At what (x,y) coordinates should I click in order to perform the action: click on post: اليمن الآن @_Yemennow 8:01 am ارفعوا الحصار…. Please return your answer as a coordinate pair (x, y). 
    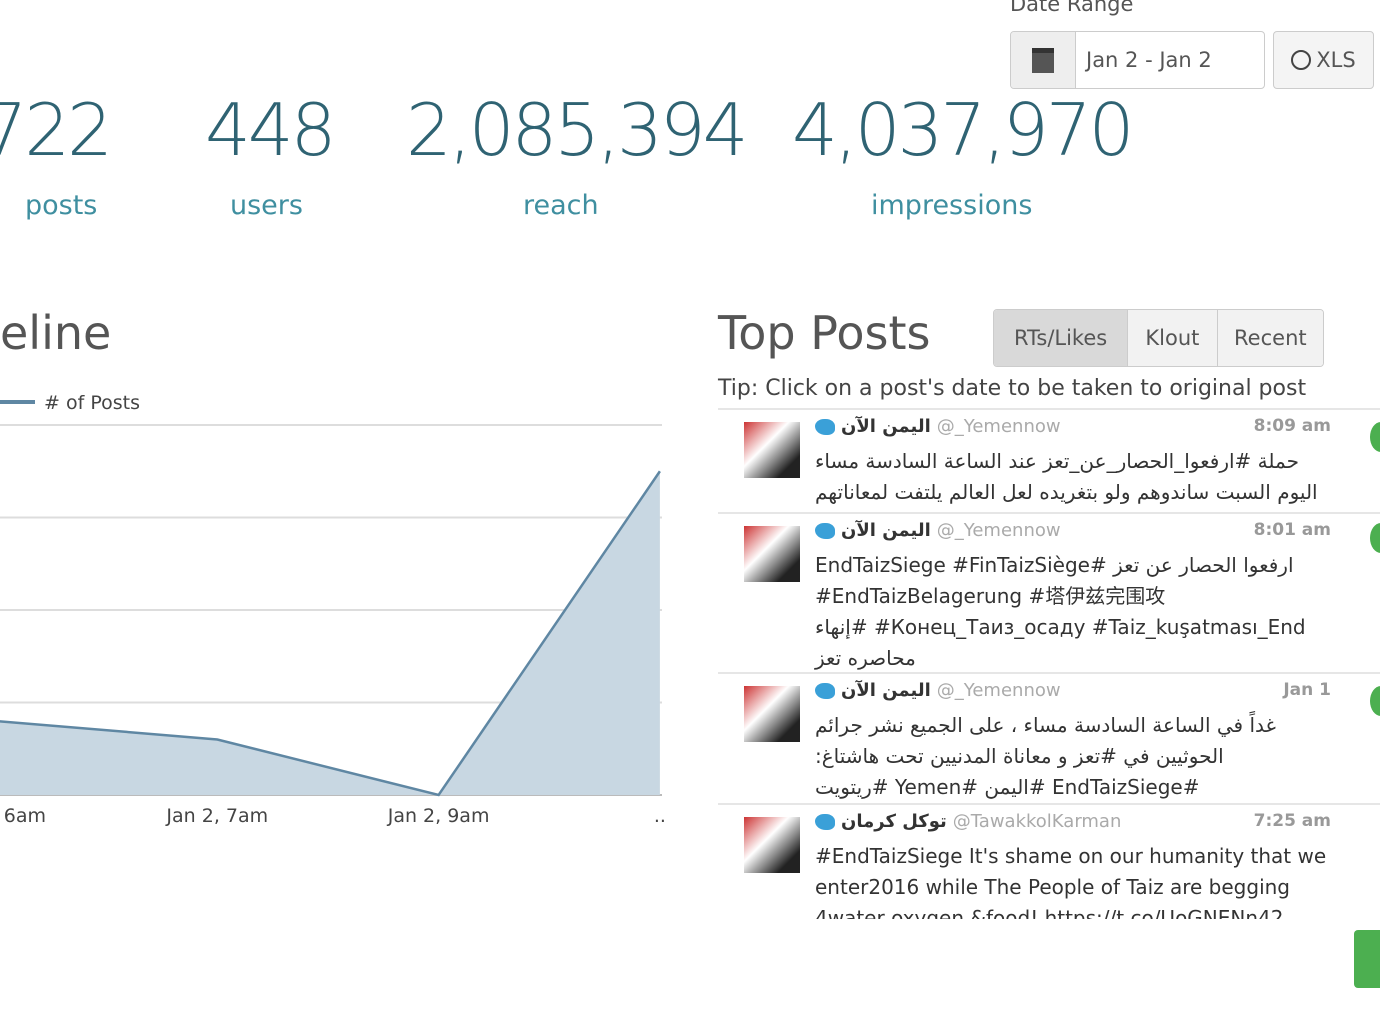
    Looking at the image, I should click on (1049, 593).